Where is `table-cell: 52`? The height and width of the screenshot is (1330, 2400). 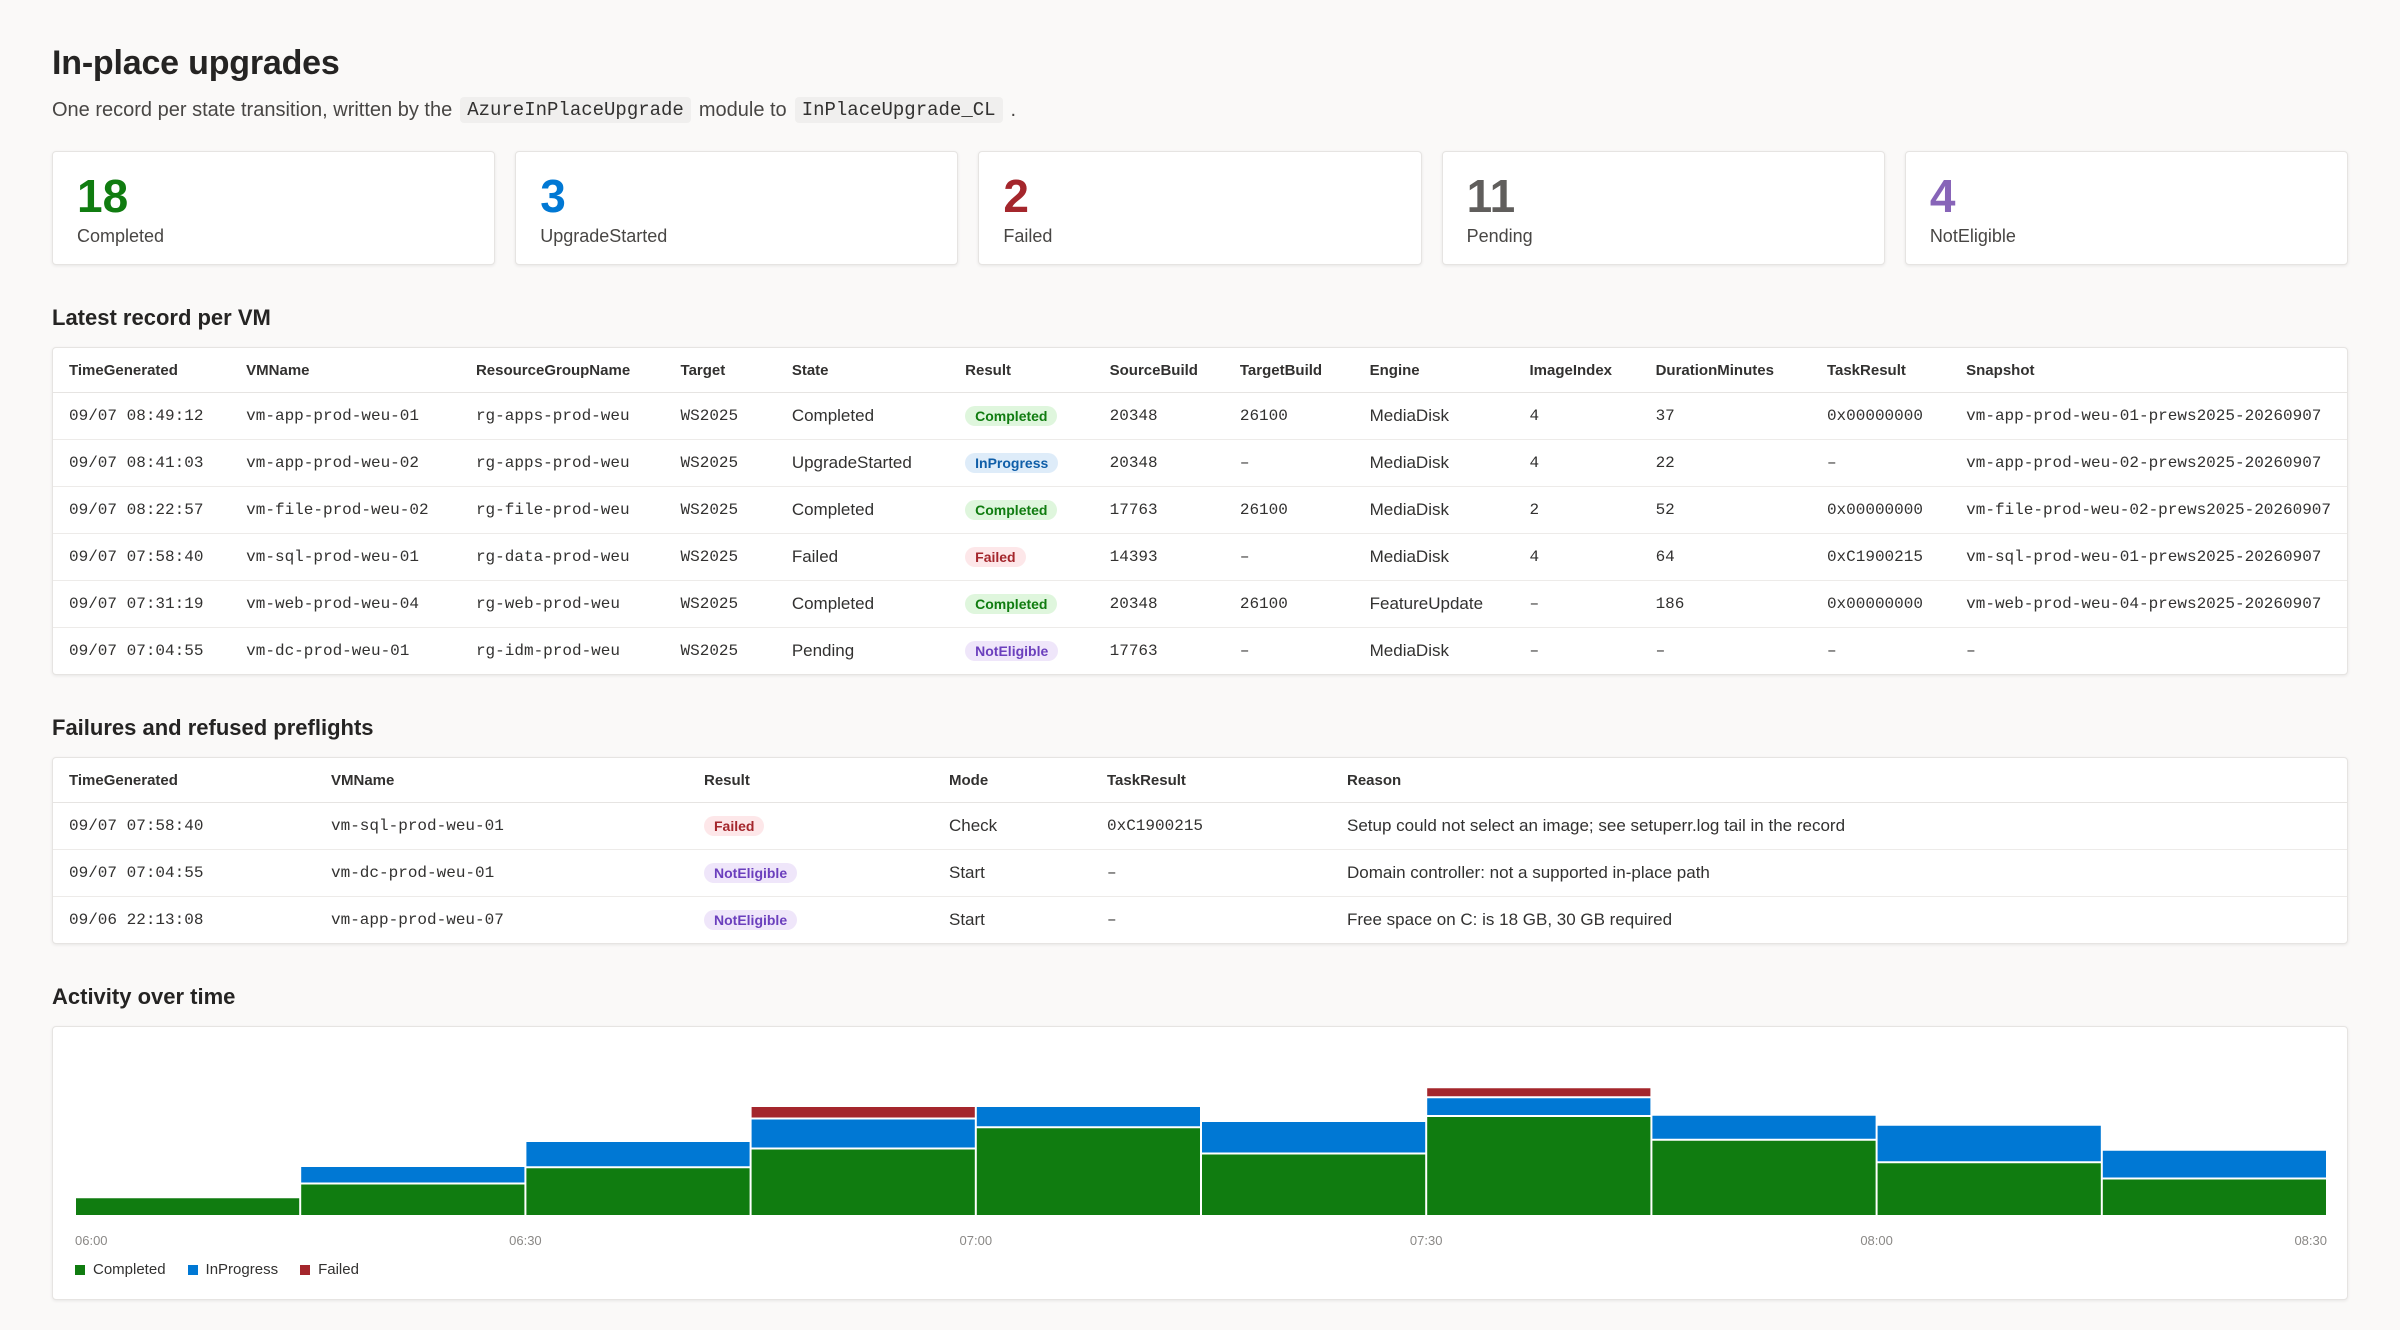
table-cell: 52 is located at coordinates (1725, 510).